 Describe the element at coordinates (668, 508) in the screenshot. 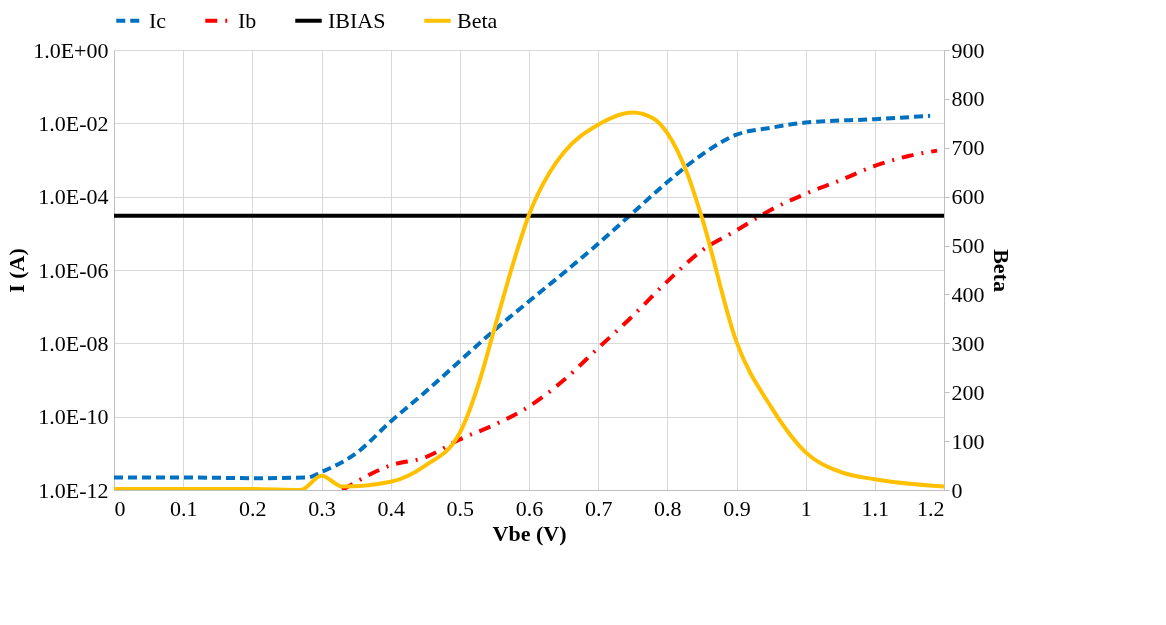

I see `x-tick-label: 0.8` at that location.